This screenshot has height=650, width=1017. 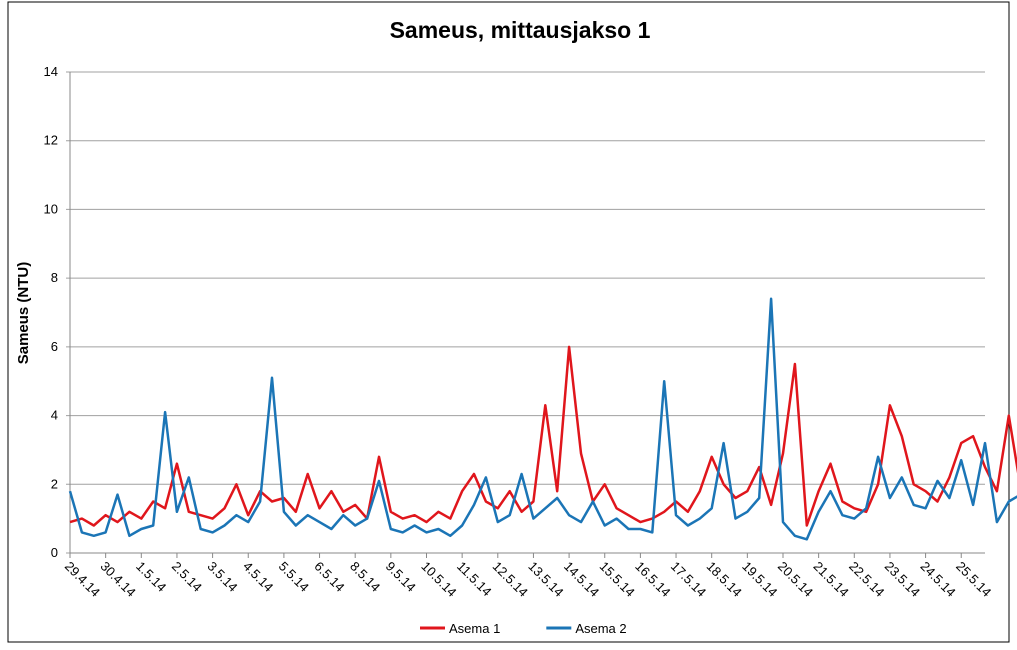 I want to click on y-tick-label: 14, so click(x=51, y=71).